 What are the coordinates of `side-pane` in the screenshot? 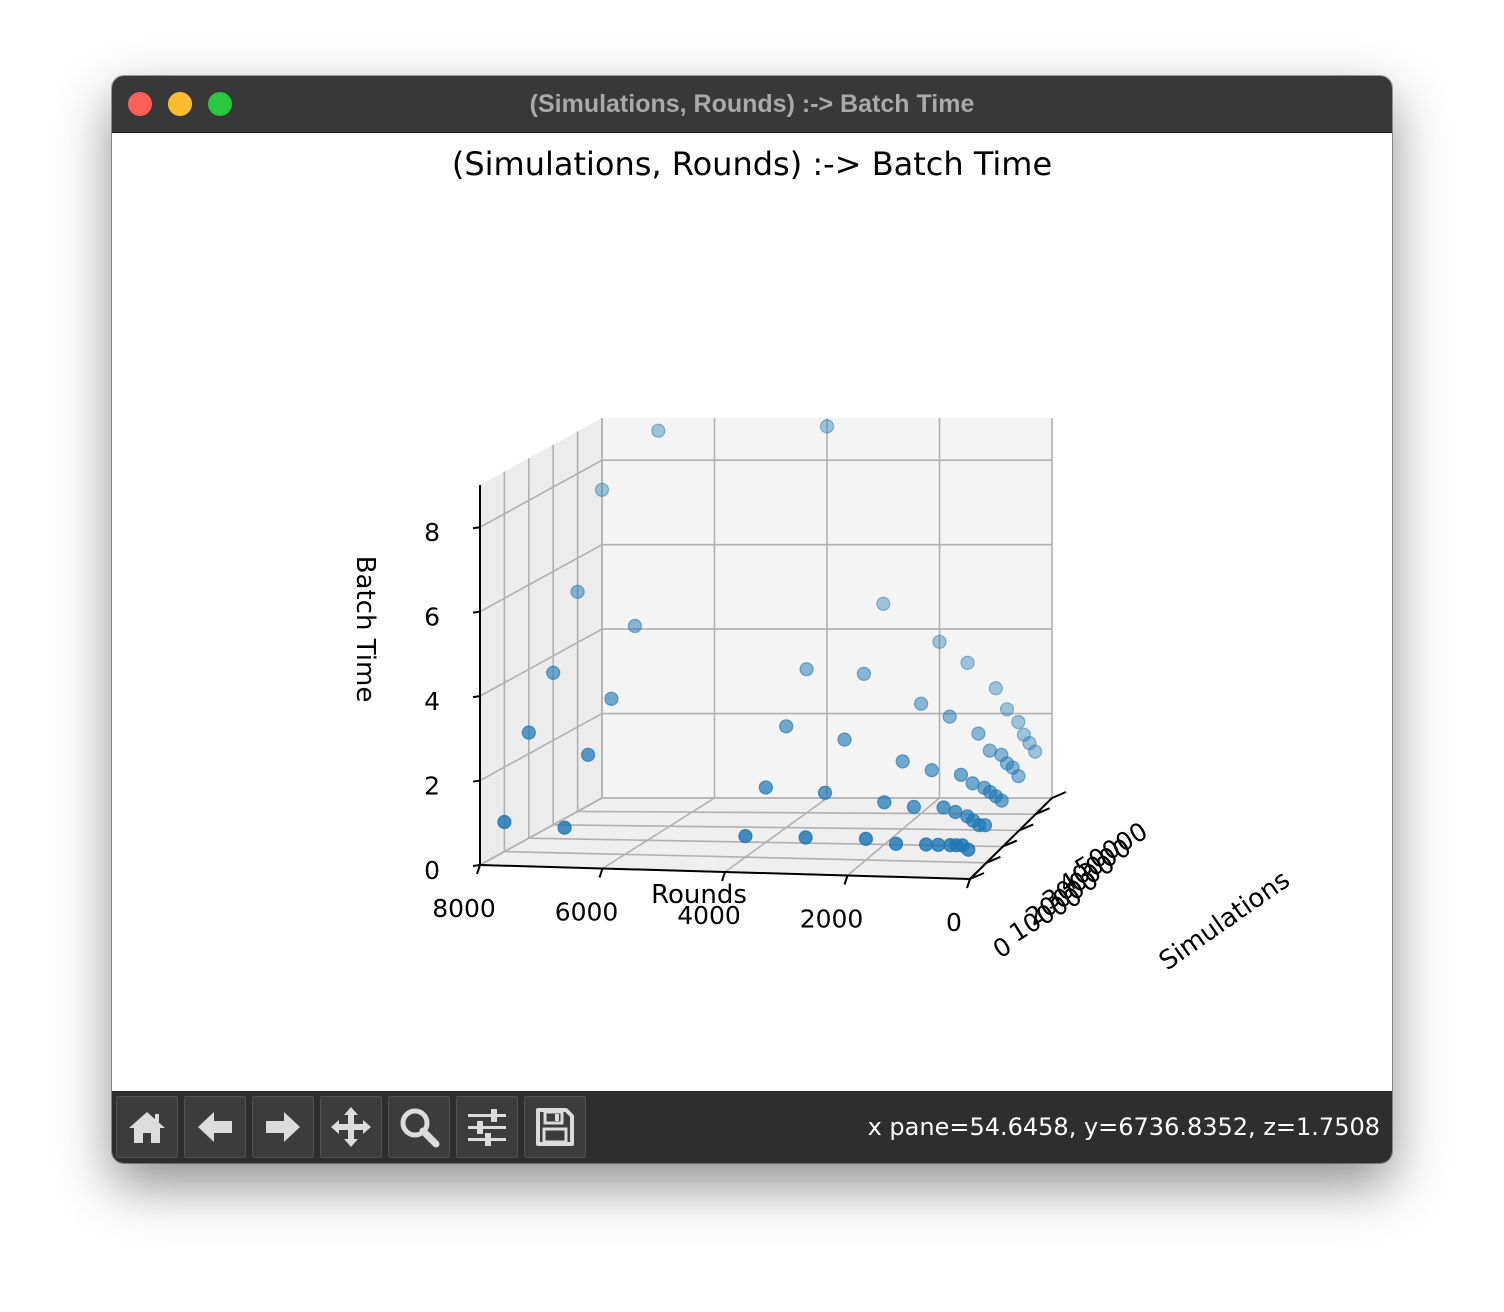 It's located at (541, 641).